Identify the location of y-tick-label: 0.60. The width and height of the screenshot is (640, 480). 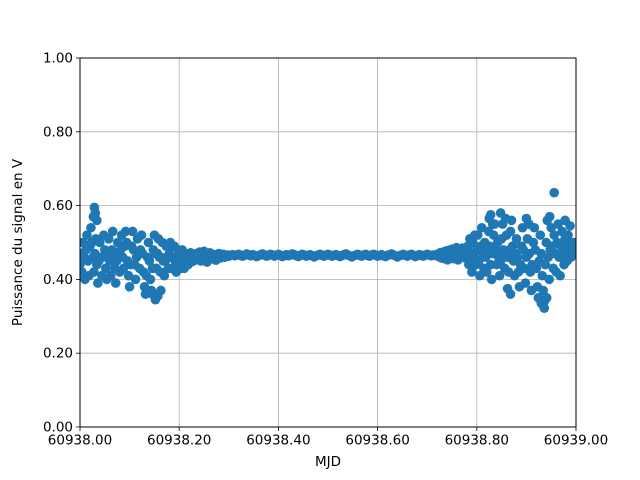
(58, 206).